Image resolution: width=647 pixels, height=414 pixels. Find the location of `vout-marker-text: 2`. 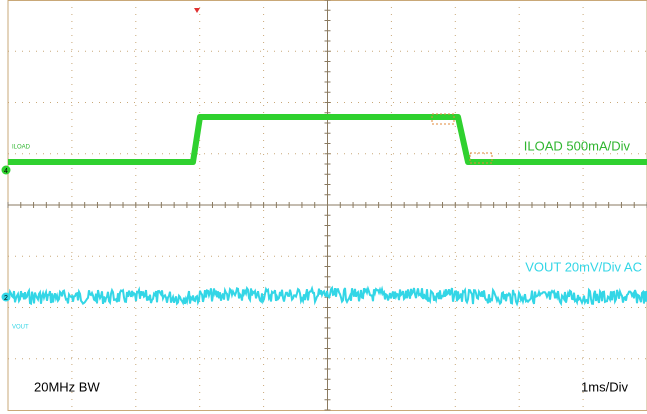

vout-marker-text: 2 is located at coordinates (6, 298).